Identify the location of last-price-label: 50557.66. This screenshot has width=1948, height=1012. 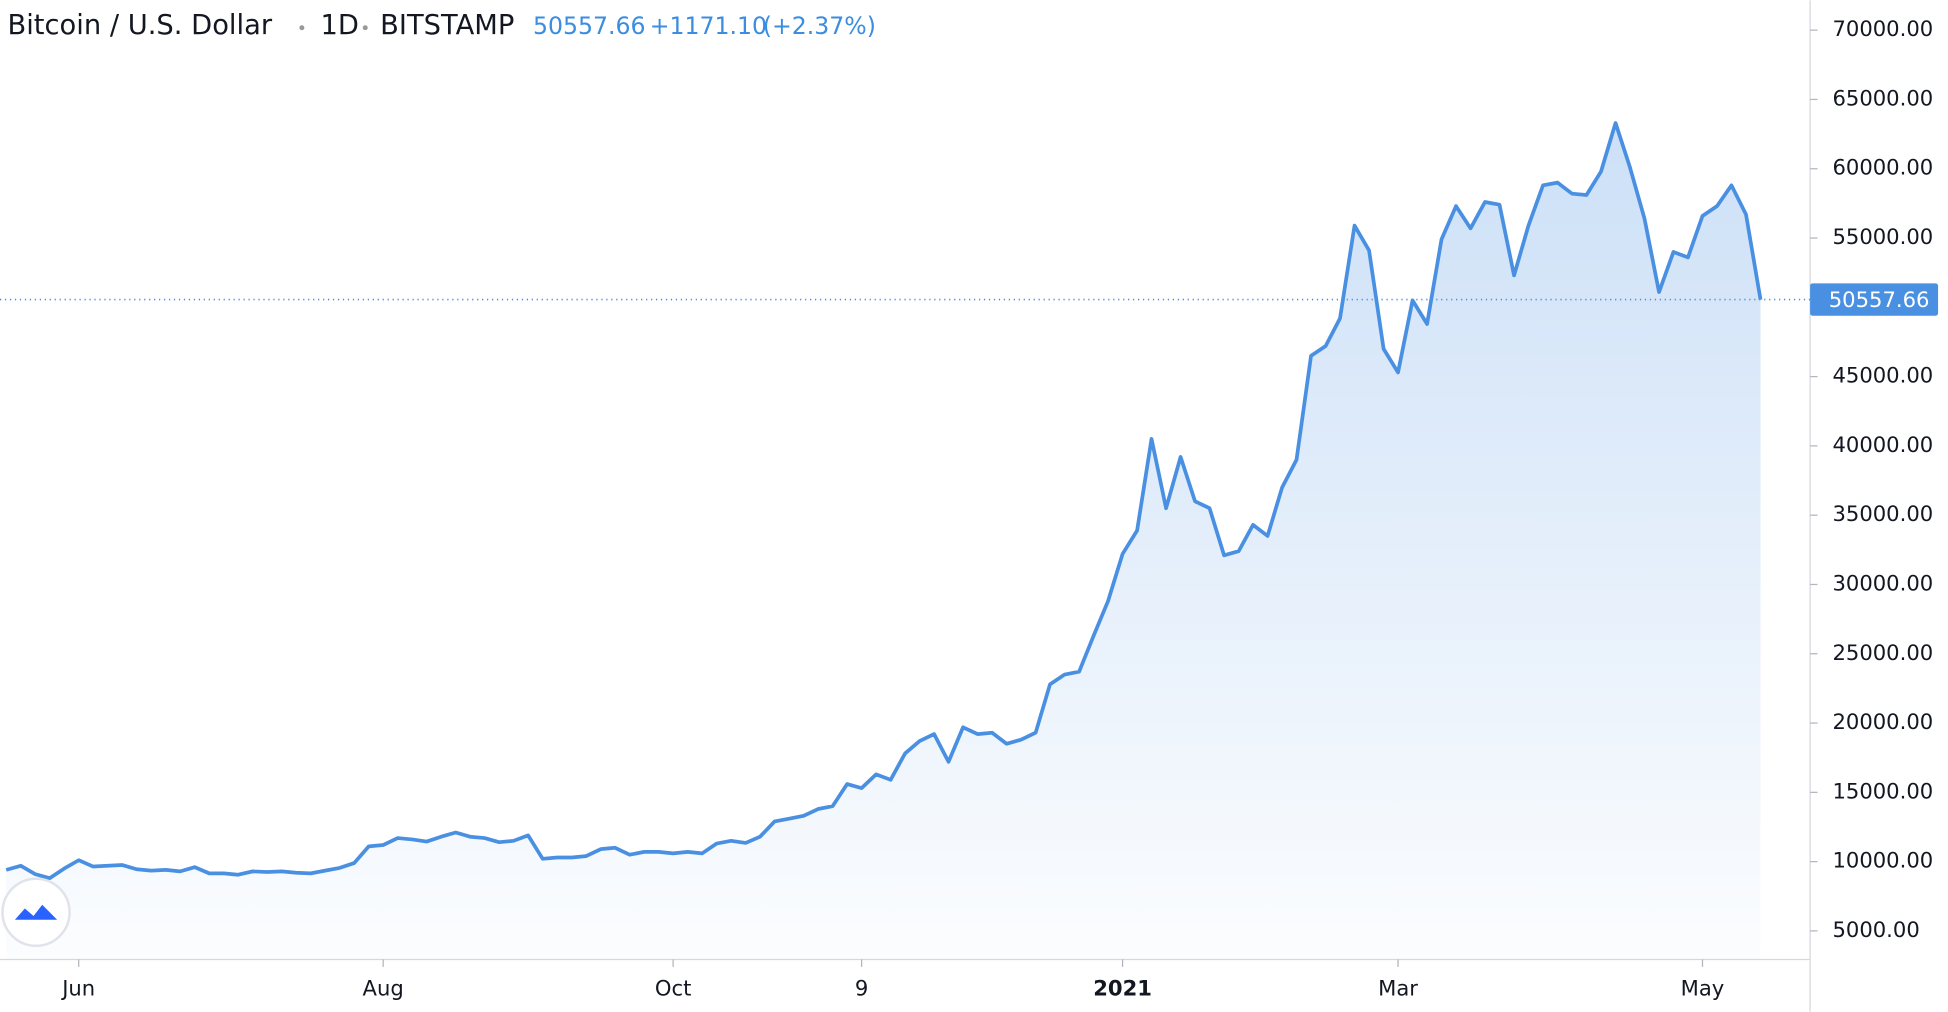
(1879, 299).